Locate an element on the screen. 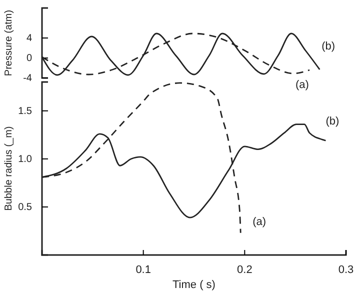  y-axis-title: Bubble radius (_m) is located at coordinates (9, 168).